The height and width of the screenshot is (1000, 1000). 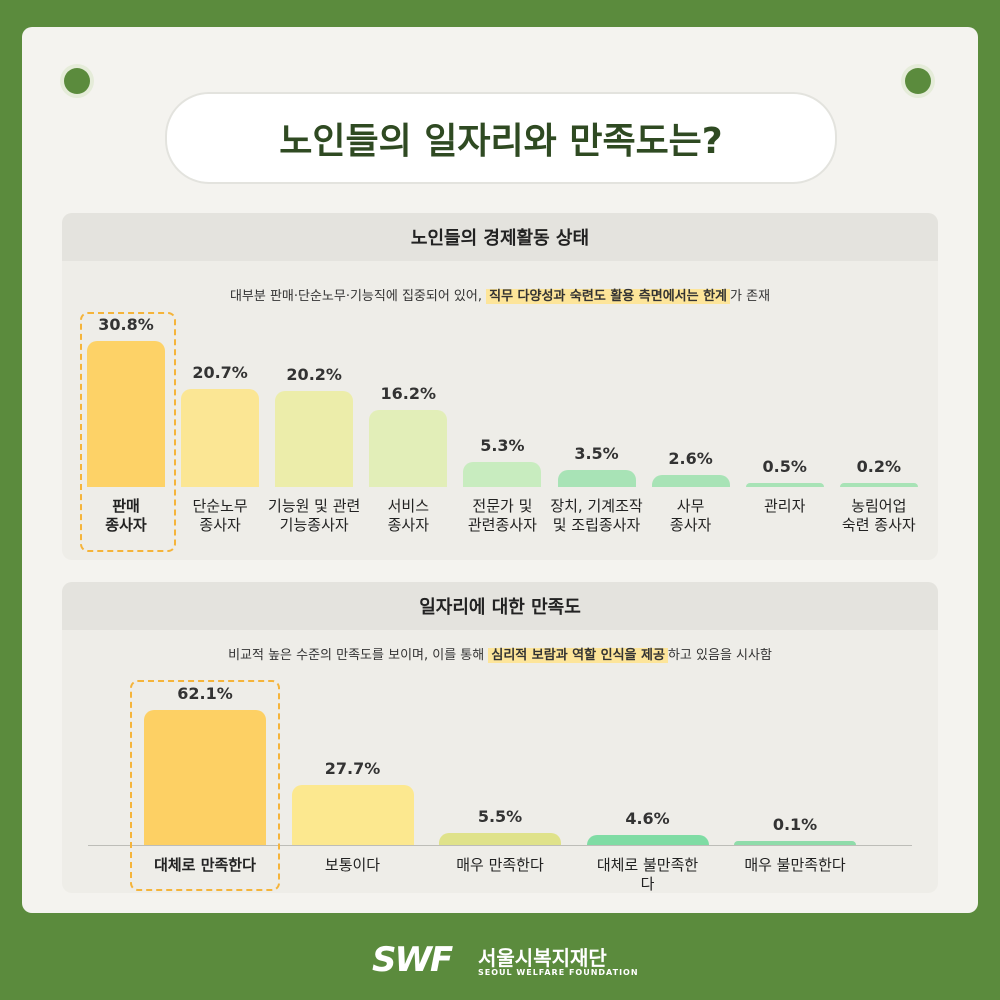 What do you see at coordinates (408, 515) in the screenshot?
I see `category-label: 서비스 종사자` at bounding box center [408, 515].